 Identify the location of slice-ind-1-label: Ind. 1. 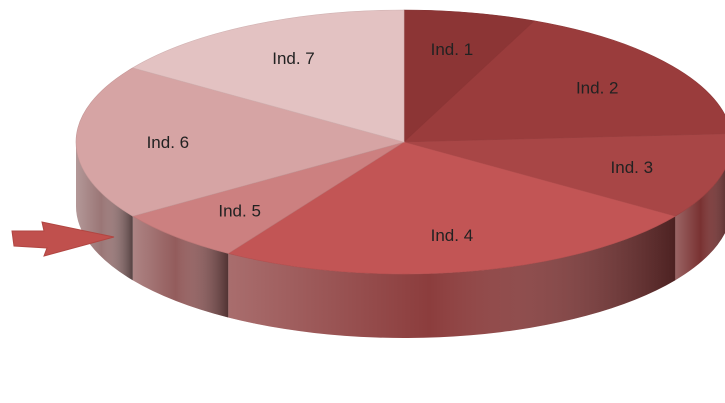
(452, 49).